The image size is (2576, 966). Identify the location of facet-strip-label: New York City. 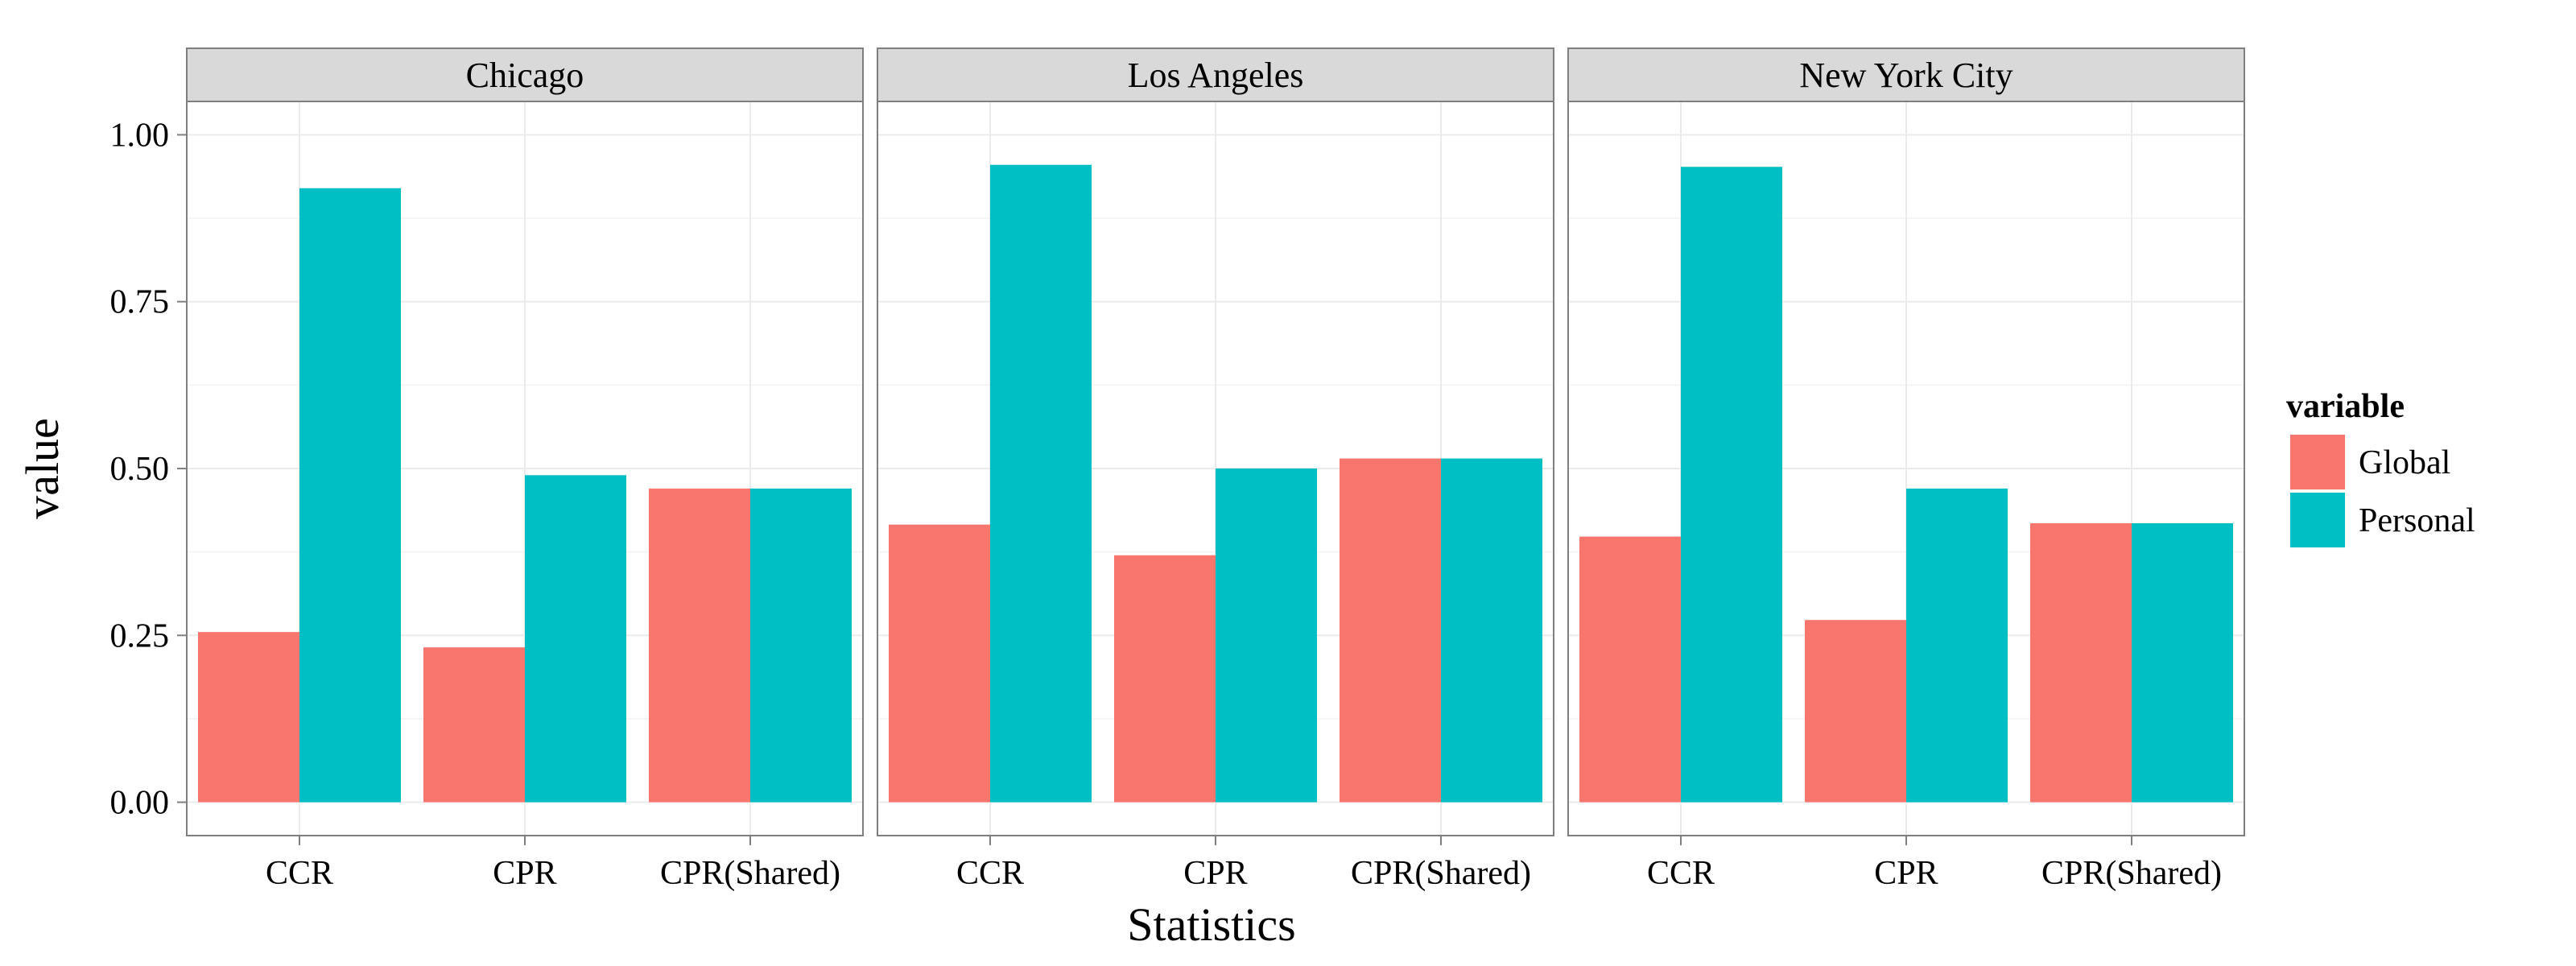
(1906, 75).